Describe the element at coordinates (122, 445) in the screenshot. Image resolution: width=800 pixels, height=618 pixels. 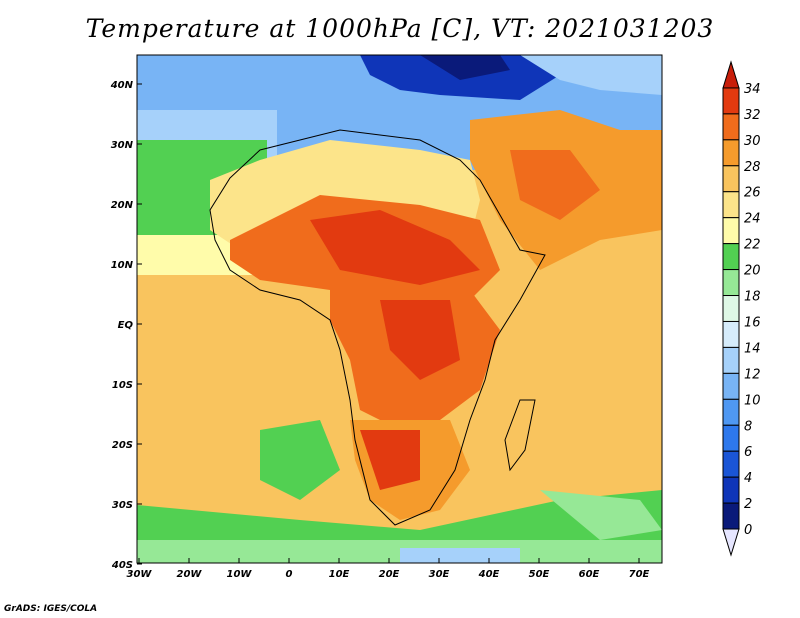
I see `lat-tick-label: 20S` at that location.